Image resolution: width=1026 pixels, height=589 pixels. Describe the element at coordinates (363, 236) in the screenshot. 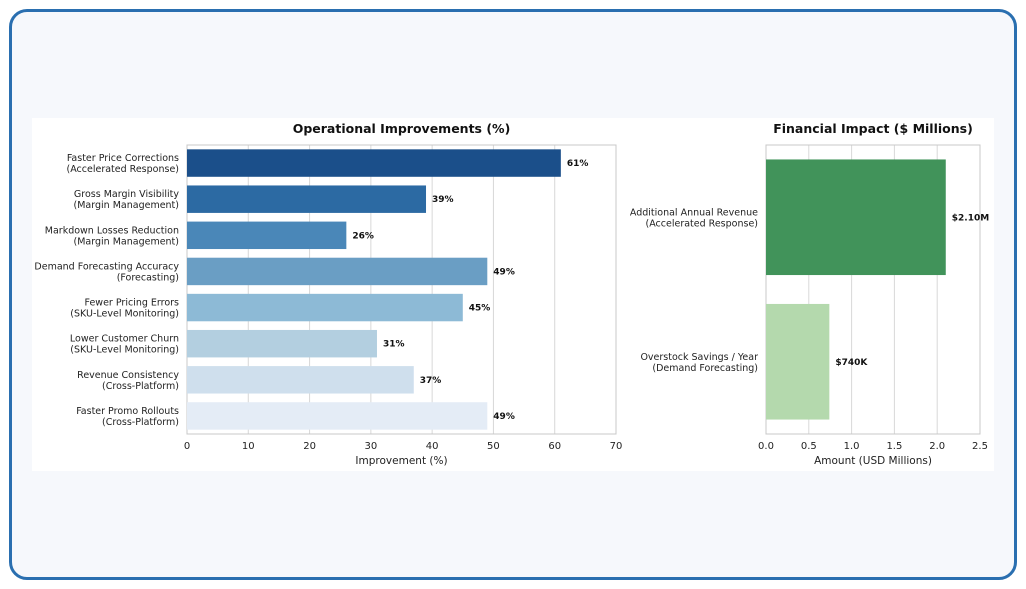

I see `data-label: 26%` at that location.